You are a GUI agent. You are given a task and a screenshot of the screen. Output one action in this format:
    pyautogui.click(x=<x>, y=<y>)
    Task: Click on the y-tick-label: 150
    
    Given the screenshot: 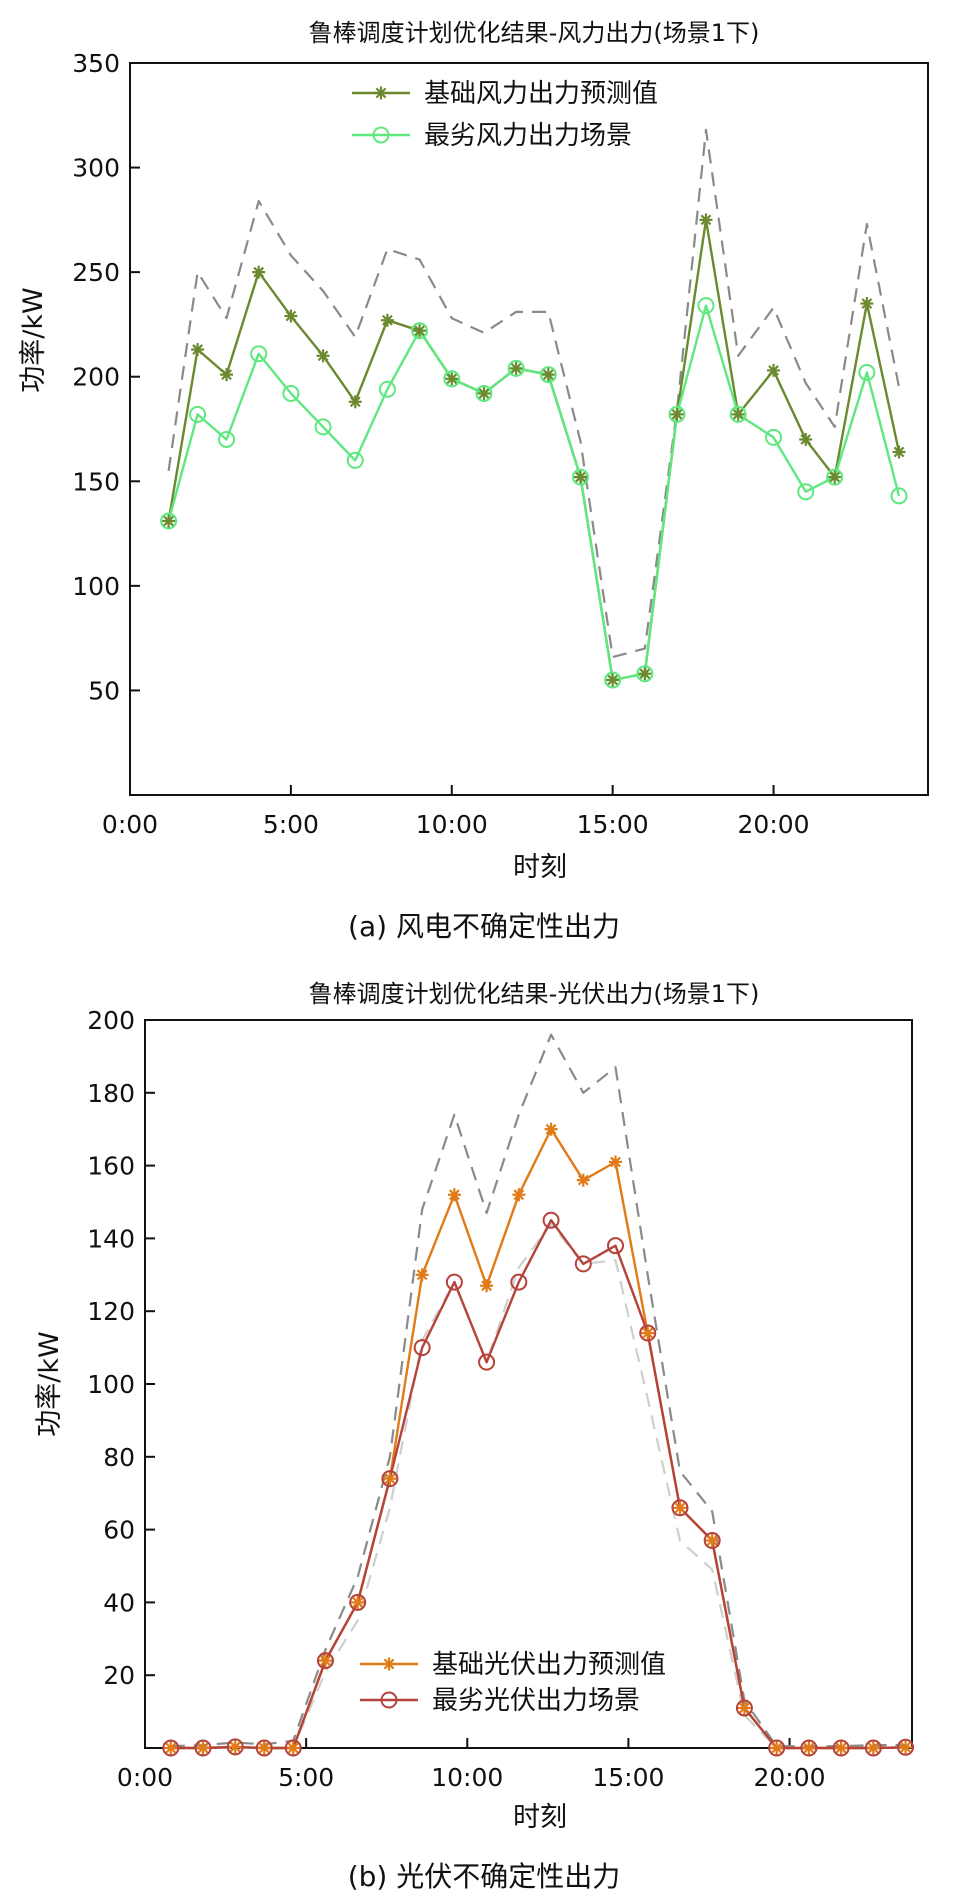 What is the action you would take?
    pyautogui.click(x=96, y=481)
    